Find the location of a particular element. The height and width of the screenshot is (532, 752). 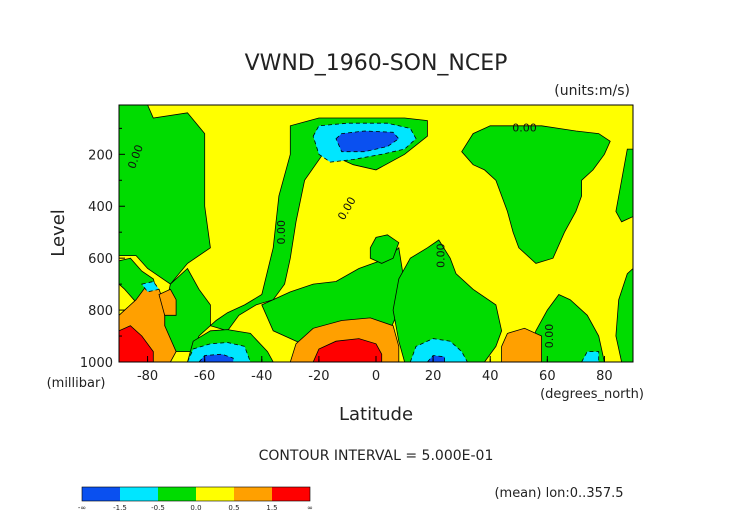

contour-label-1: 0.00 is located at coordinates (281, 232).